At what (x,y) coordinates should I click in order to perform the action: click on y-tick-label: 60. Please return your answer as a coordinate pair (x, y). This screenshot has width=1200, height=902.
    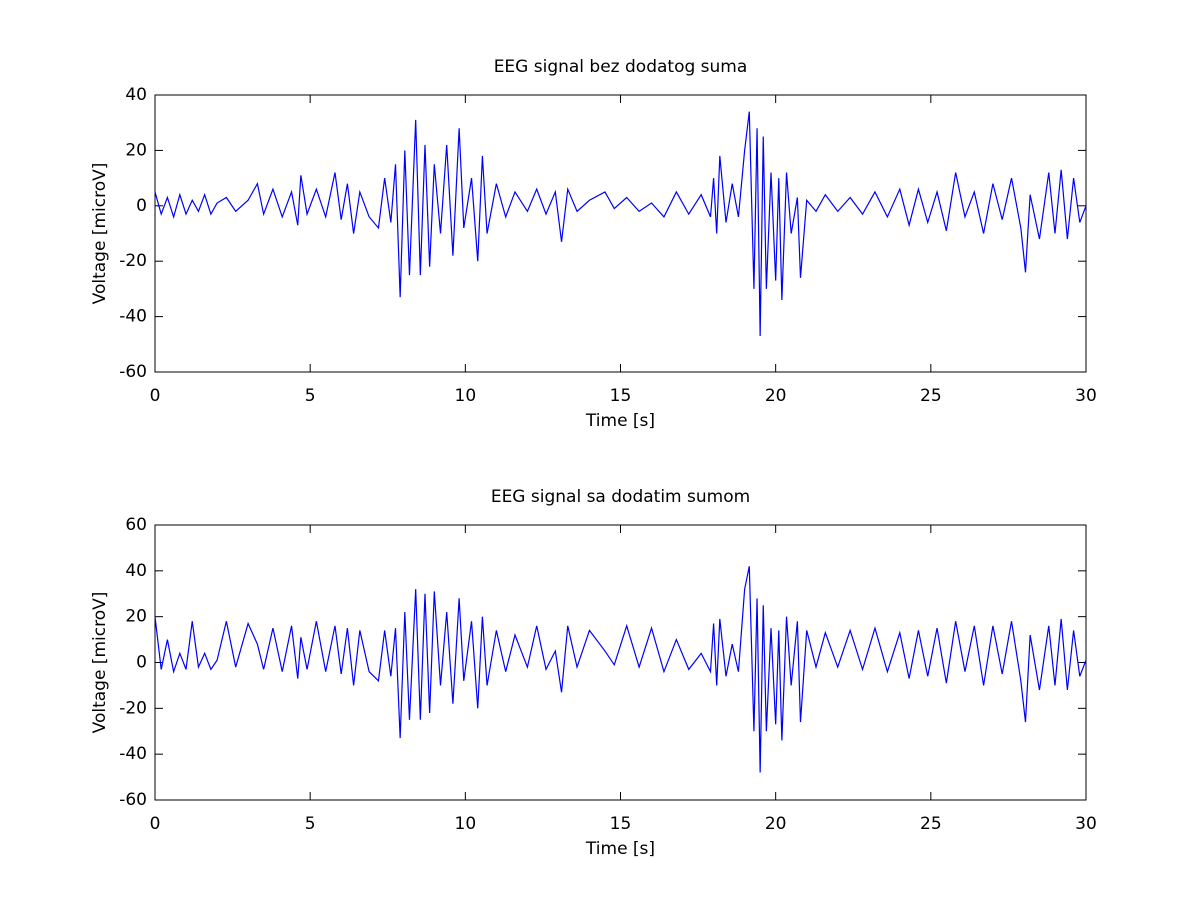
    Looking at the image, I should click on (136, 525).